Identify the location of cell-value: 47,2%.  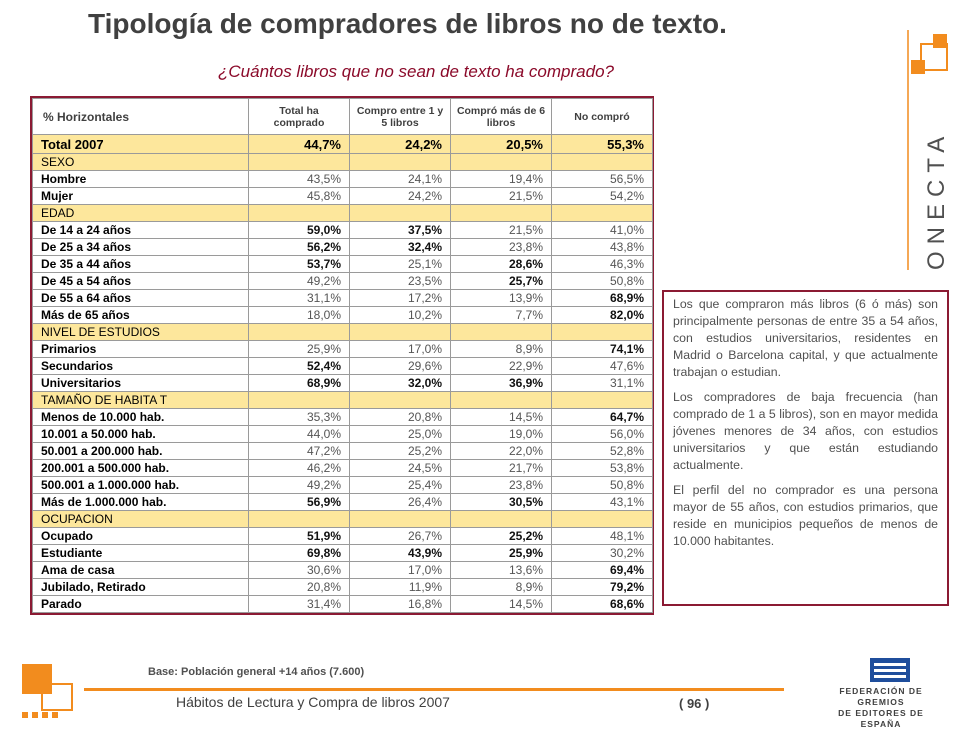
(299, 451).